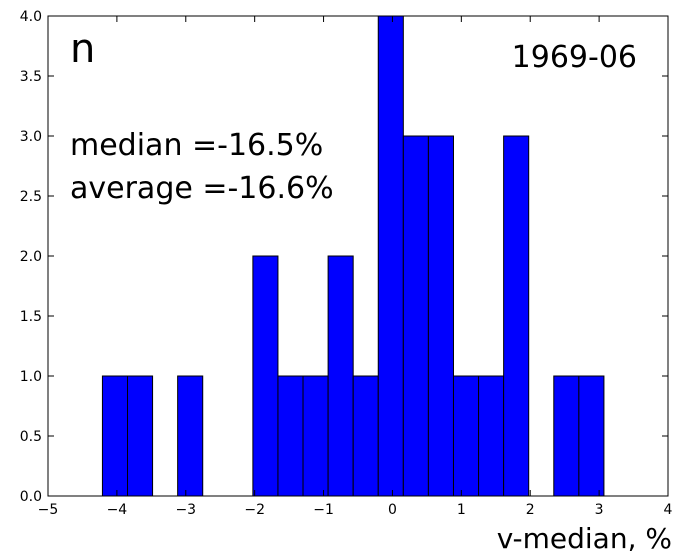 Image resolution: width=686 pixels, height=556 pixels. I want to click on x-axis-label: v-median, %, so click(584, 538).